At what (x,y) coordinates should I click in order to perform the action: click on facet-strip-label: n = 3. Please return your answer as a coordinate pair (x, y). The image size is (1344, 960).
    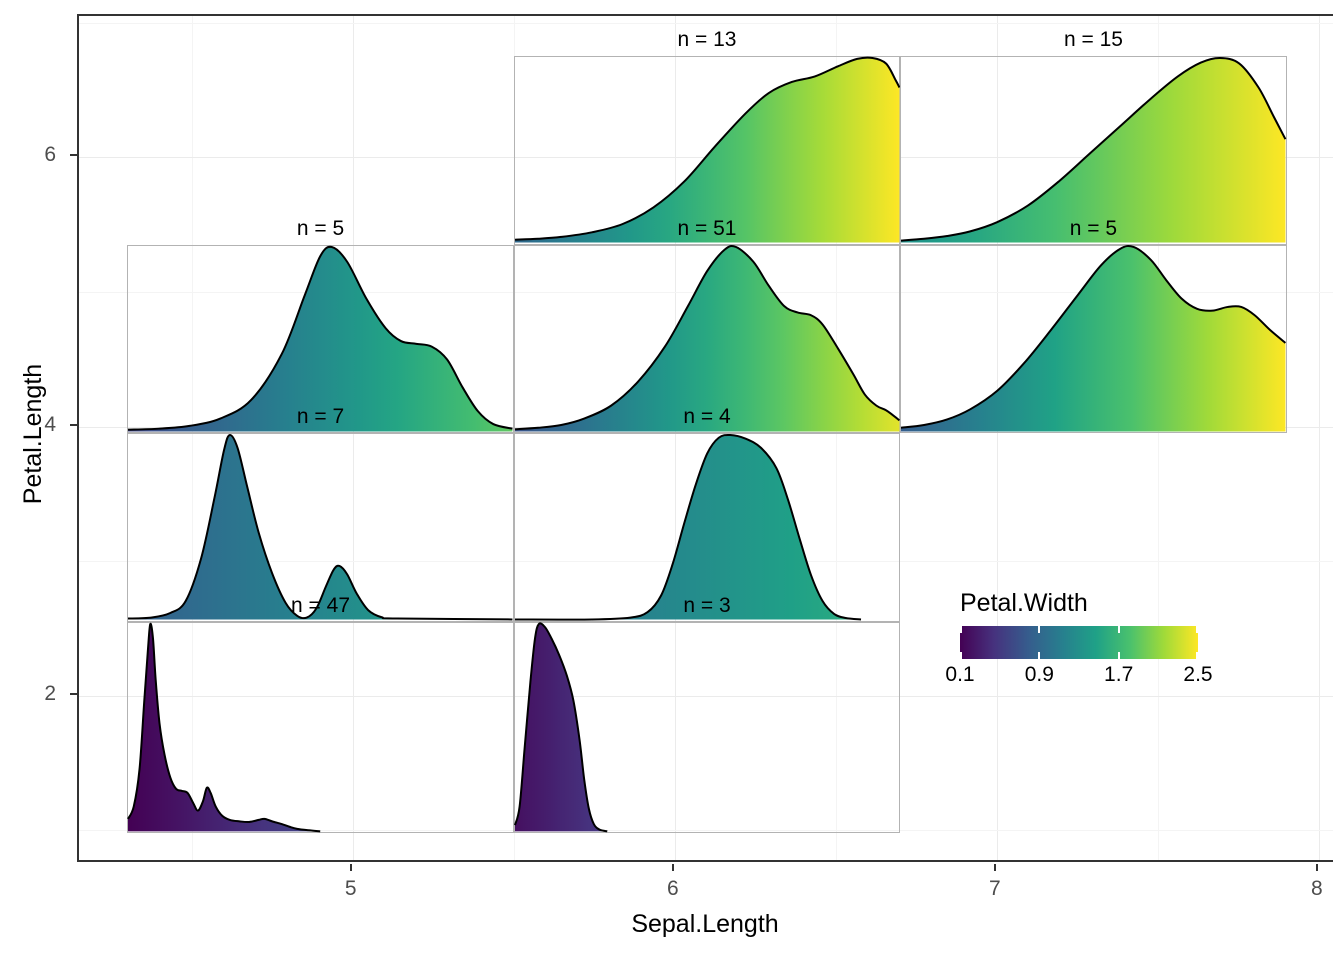
    Looking at the image, I should click on (707, 605).